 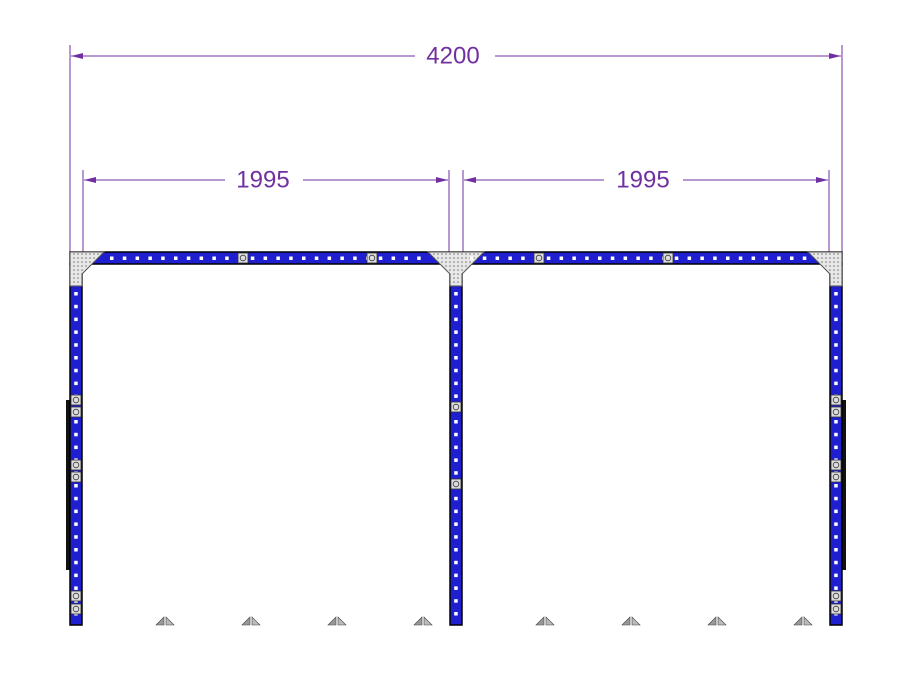 What do you see at coordinates (484, 621) in the screenshot?
I see `feet` at bounding box center [484, 621].